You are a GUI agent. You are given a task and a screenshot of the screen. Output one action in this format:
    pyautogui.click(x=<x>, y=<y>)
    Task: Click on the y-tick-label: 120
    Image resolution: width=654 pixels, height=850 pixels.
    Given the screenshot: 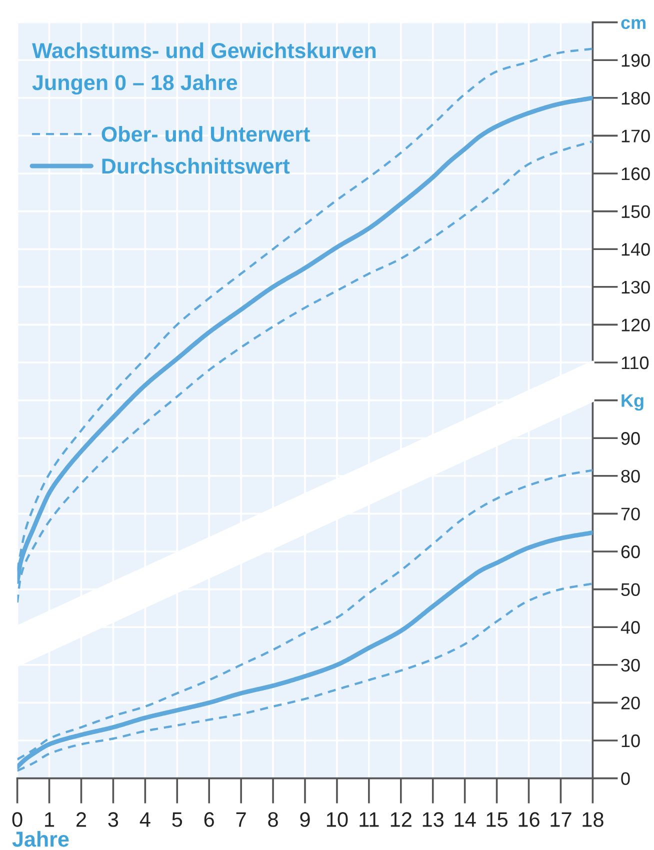 What is the action you would take?
    pyautogui.click(x=636, y=325)
    